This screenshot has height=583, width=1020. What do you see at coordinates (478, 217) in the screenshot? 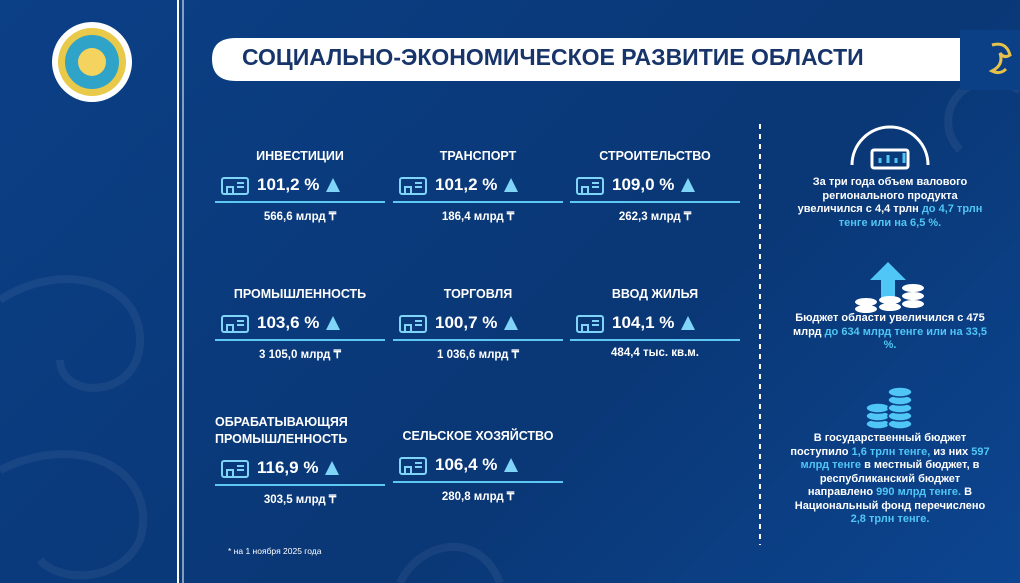
I see `amount: 186,4 млрд ₸` at bounding box center [478, 217].